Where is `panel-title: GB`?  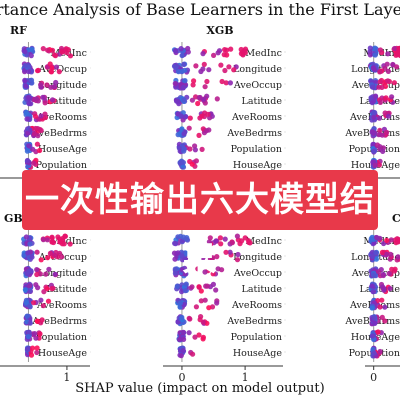
panel-title: GB is located at coordinates (13, 218).